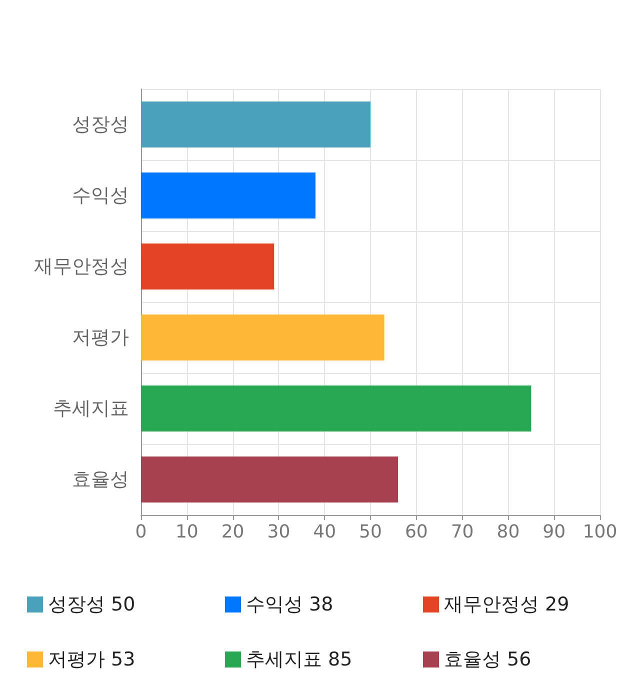 This screenshot has width=640, height=700. I want to click on legend-label: 성장성 50, so click(92, 605).